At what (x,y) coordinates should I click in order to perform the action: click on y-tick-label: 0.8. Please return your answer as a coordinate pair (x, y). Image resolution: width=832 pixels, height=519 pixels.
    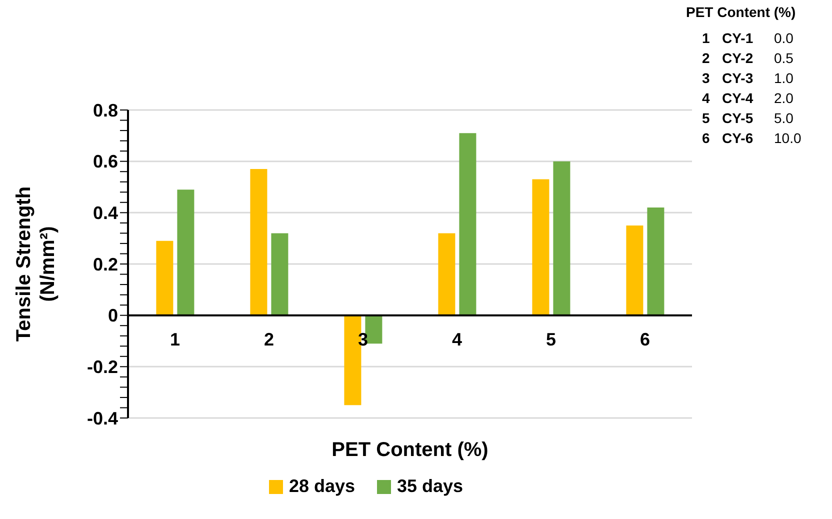
    Looking at the image, I should click on (105, 110).